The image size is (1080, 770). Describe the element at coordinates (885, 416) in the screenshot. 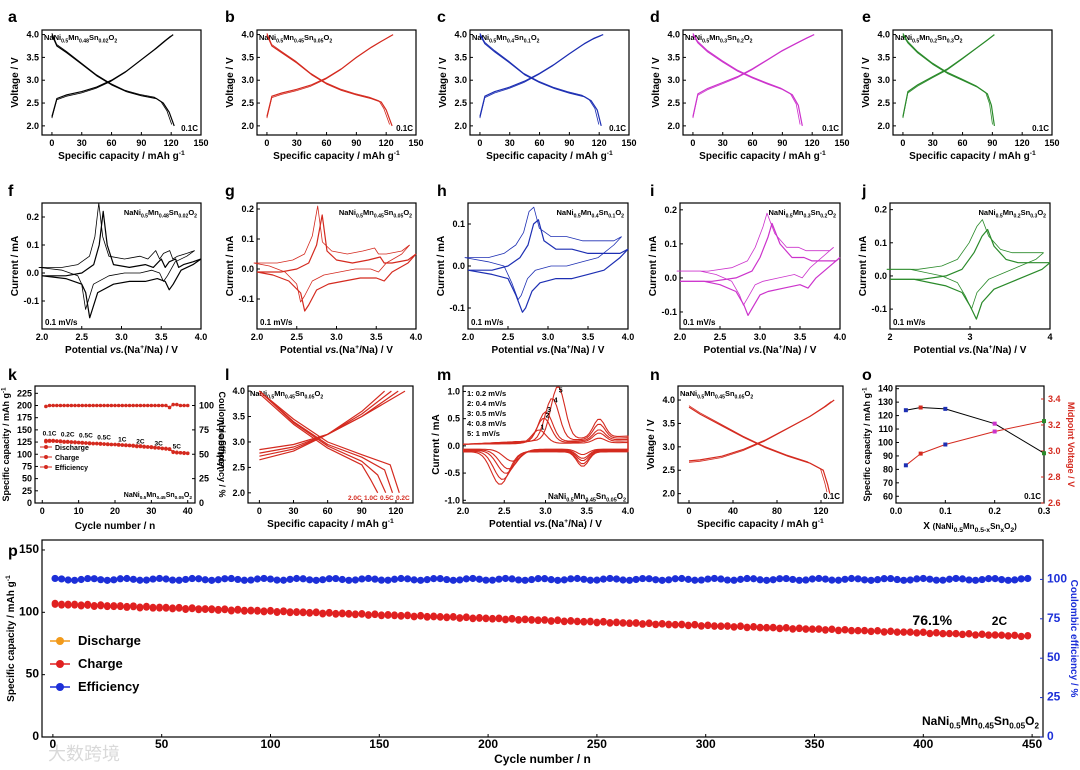

I see `y-tick-label: 120` at that location.